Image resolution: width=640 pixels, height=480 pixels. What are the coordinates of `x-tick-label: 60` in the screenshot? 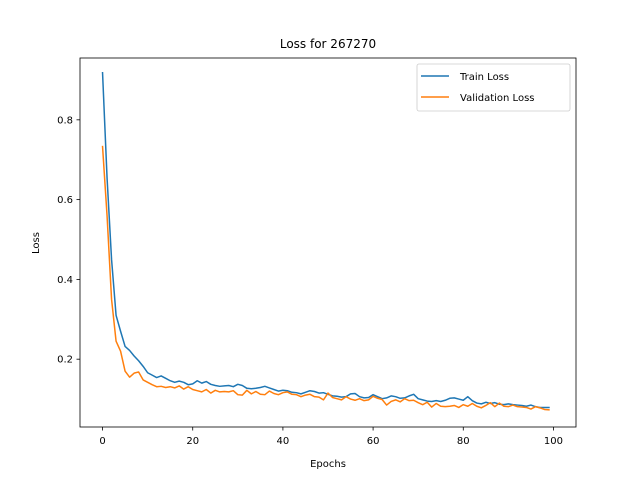 It's located at (373, 441).